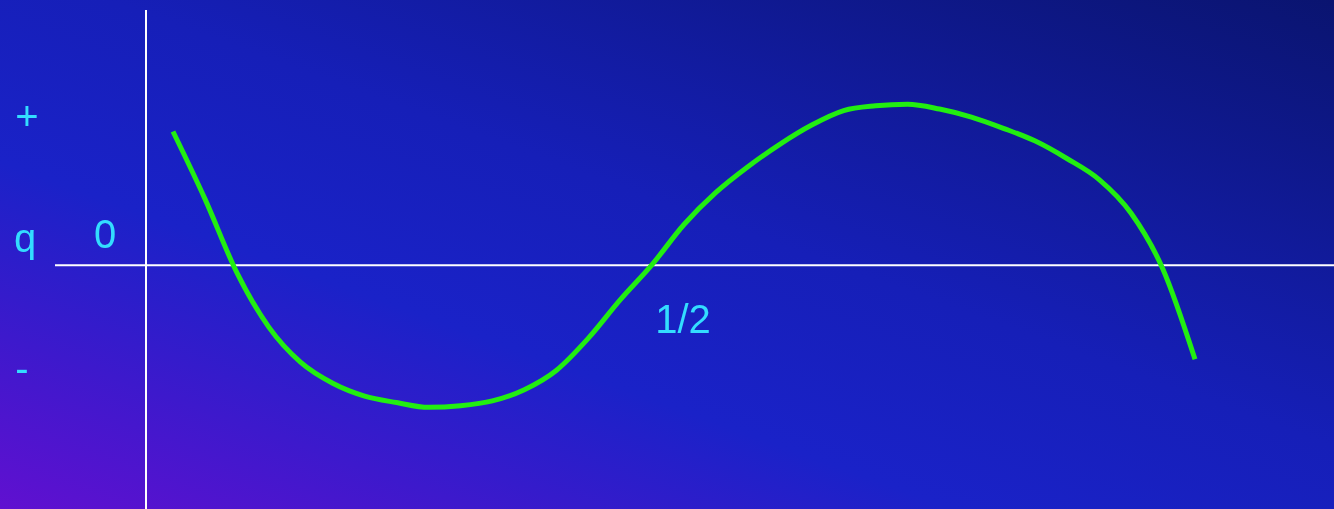 The width and height of the screenshot is (1334, 509). I want to click on annotation: 1/2, so click(683, 319).